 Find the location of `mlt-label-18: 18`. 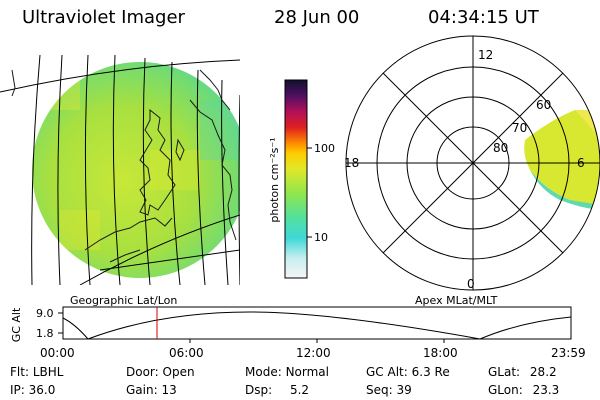

mlt-label-18: 18 is located at coordinates (351, 163).